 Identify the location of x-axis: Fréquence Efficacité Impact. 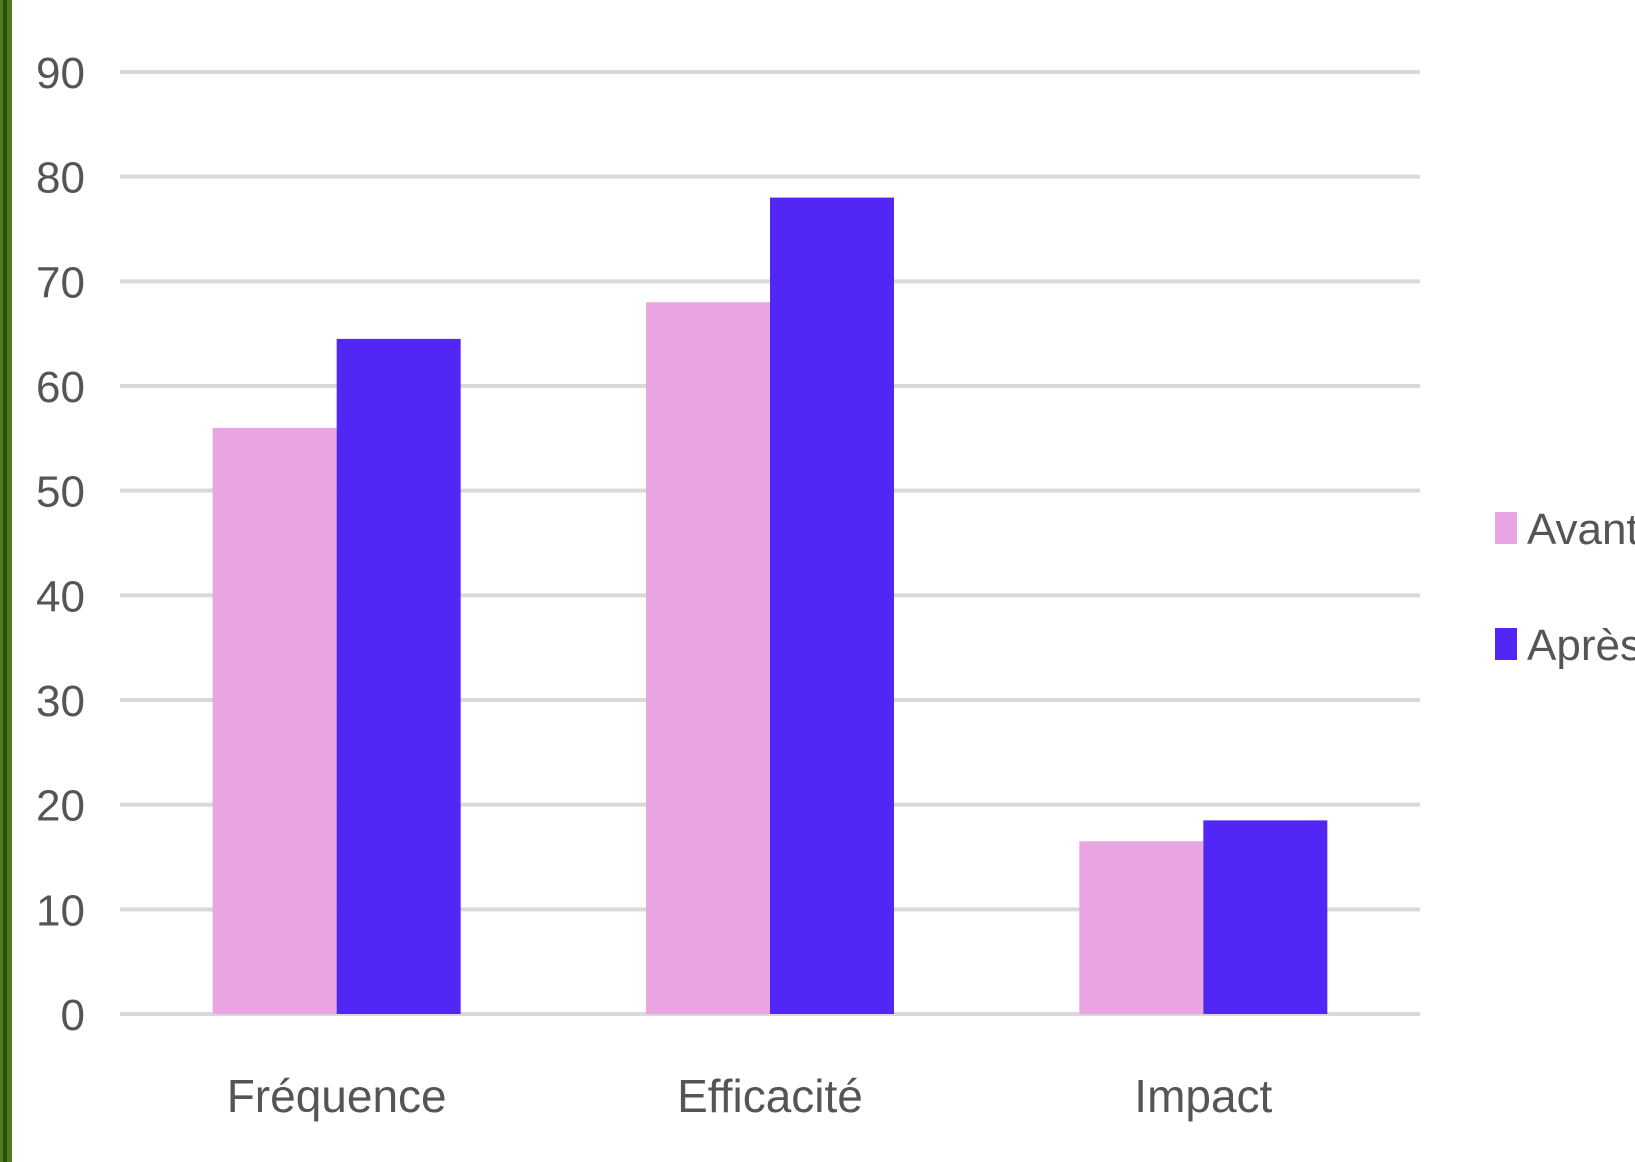
(750, 1096).